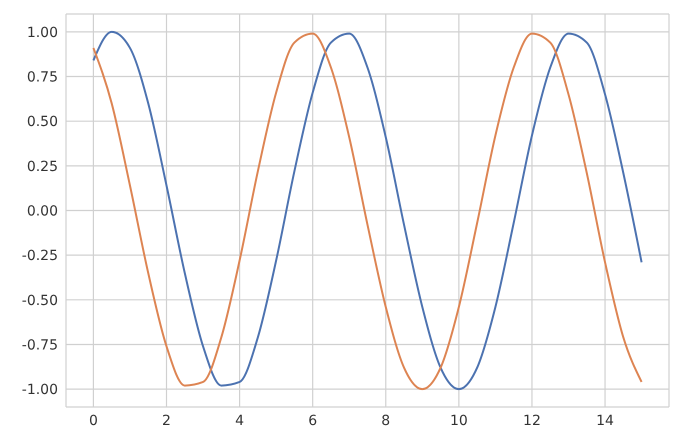 Image resolution: width=685 pixels, height=447 pixels. What do you see at coordinates (42, 211) in the screenshot?
I see `y-tick-label: 0.00` at bounding box center [42, 211].